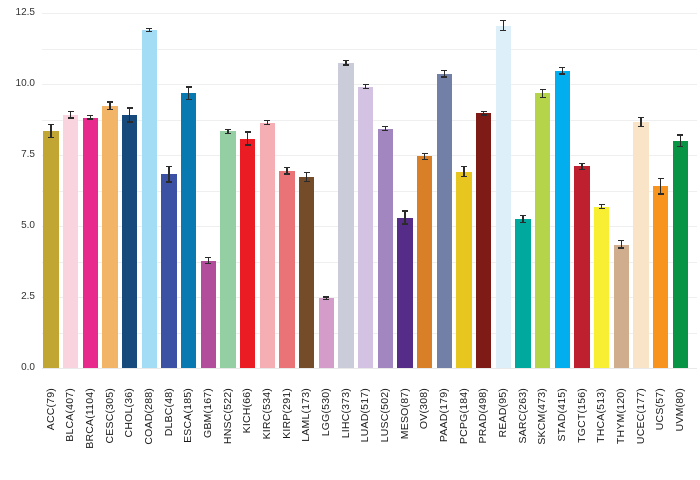  What do you see at coordinates (71, 241) in the screenshot?
I see `bar-blca` at bounding box center [71, 241].